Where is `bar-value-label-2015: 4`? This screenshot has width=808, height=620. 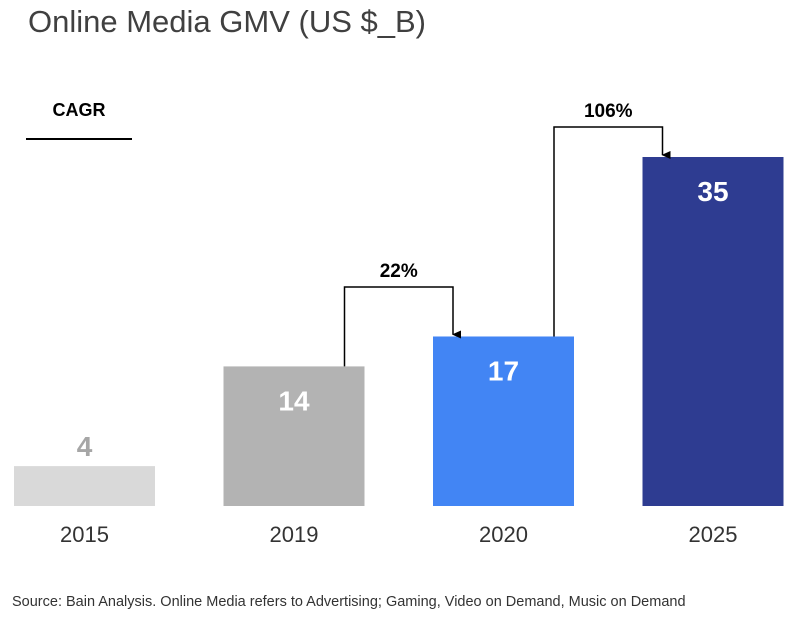 bar-value-label-2015: 4 is located at coordinates (85, 446).